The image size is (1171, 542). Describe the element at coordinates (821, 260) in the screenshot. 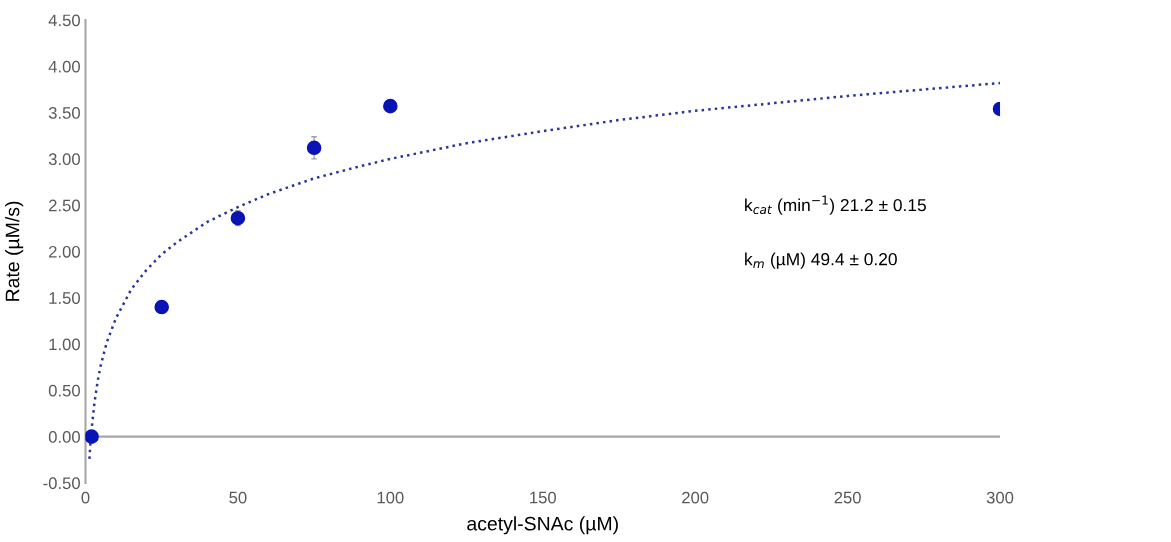

I see `annotation: k$_{m}$ (µM) 49.4 ± 0.20` at that location.